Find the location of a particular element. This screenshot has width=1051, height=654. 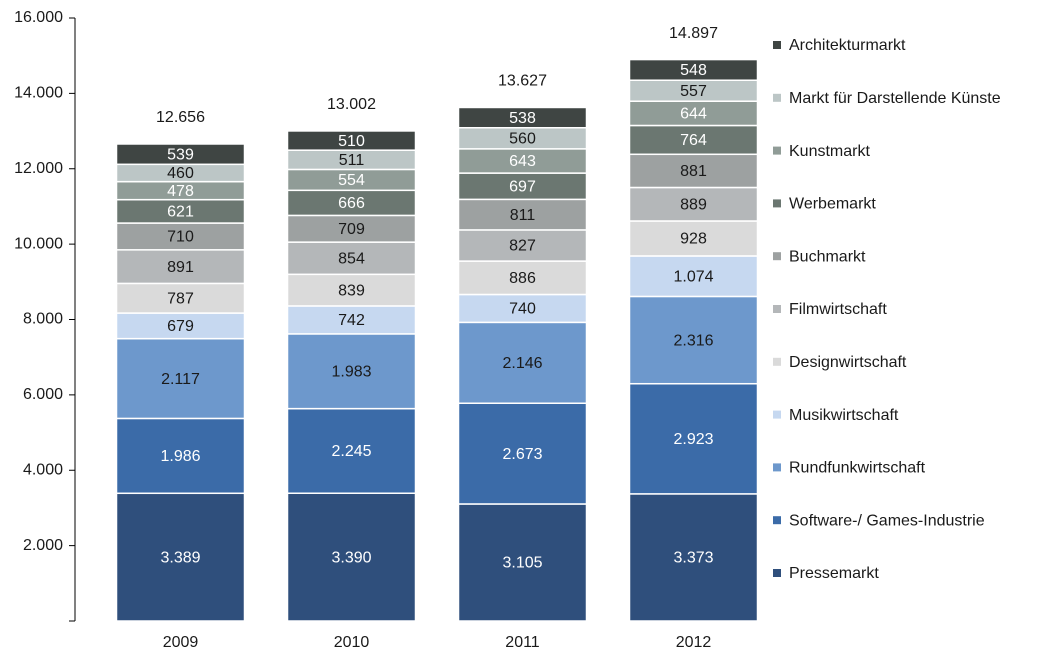

x-tick-label: 2010 is located at coordinates (352, 642).